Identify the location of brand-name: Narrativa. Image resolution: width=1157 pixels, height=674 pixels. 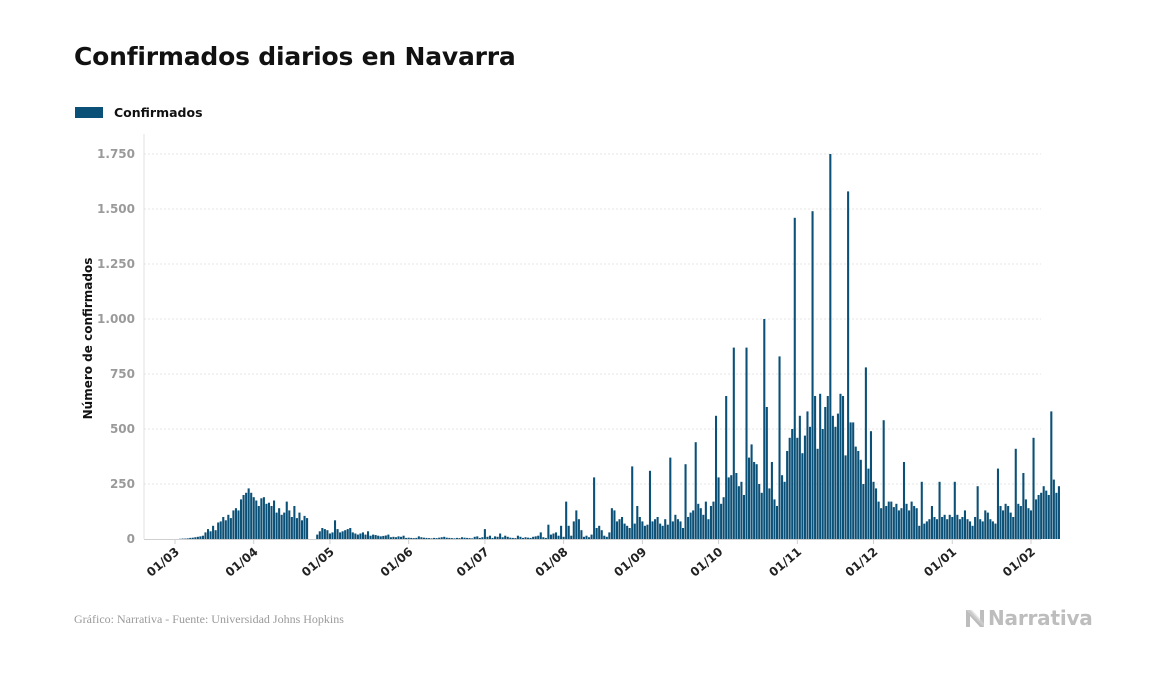
(1040, 618).